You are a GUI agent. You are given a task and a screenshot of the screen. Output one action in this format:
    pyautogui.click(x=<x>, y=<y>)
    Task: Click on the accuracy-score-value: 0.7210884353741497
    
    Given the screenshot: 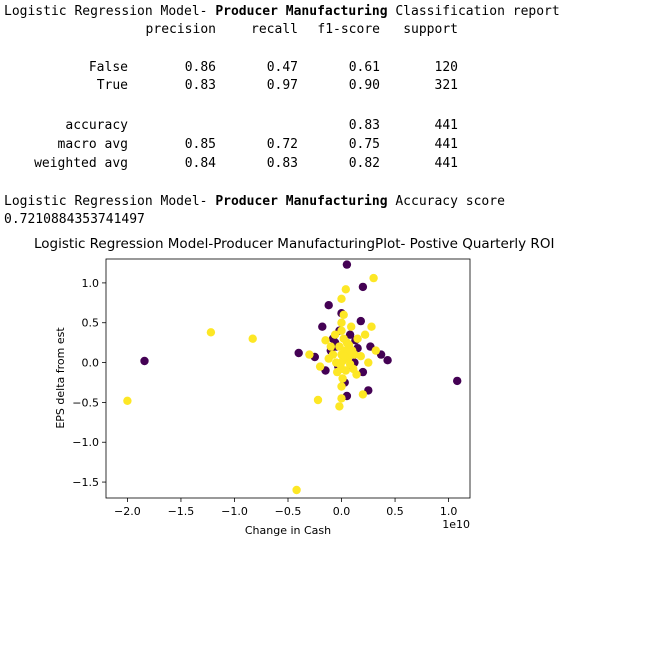 What is the action you would take?
    pyautogui.click(x=74, y=219)
    